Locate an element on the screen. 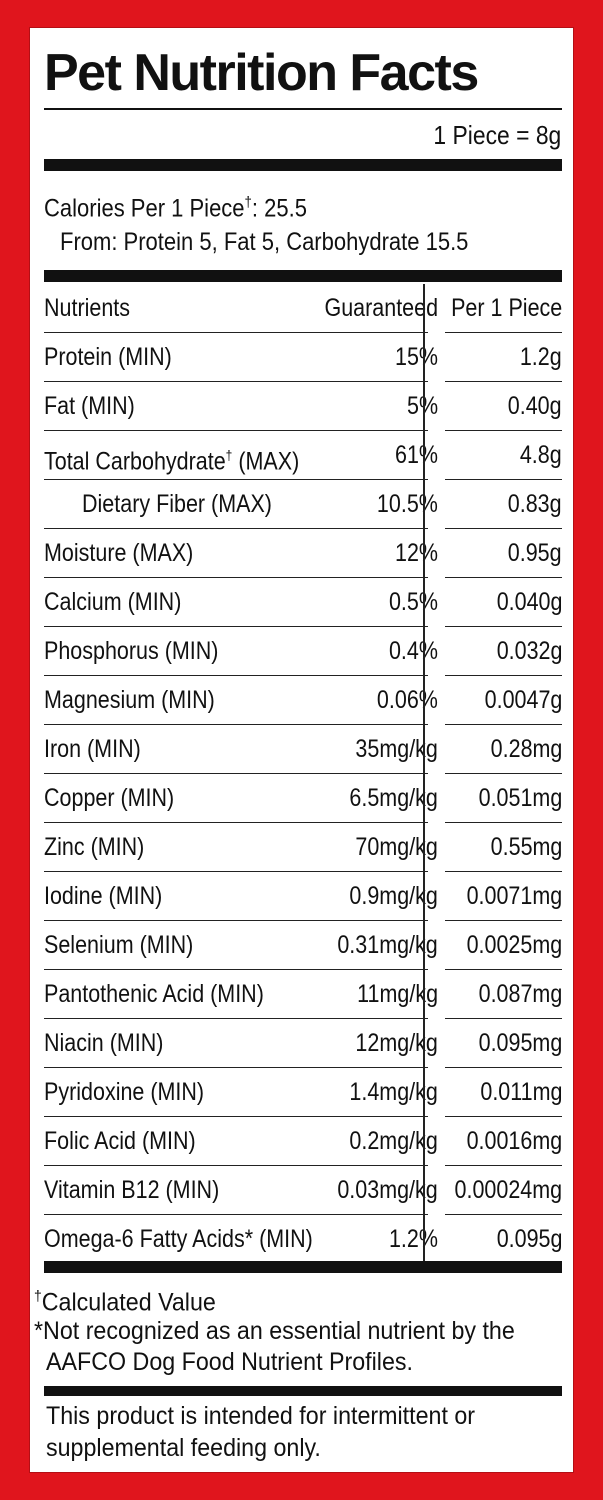  nutrient-name: Moisture (MAX) is located at coordinates (118, 553).